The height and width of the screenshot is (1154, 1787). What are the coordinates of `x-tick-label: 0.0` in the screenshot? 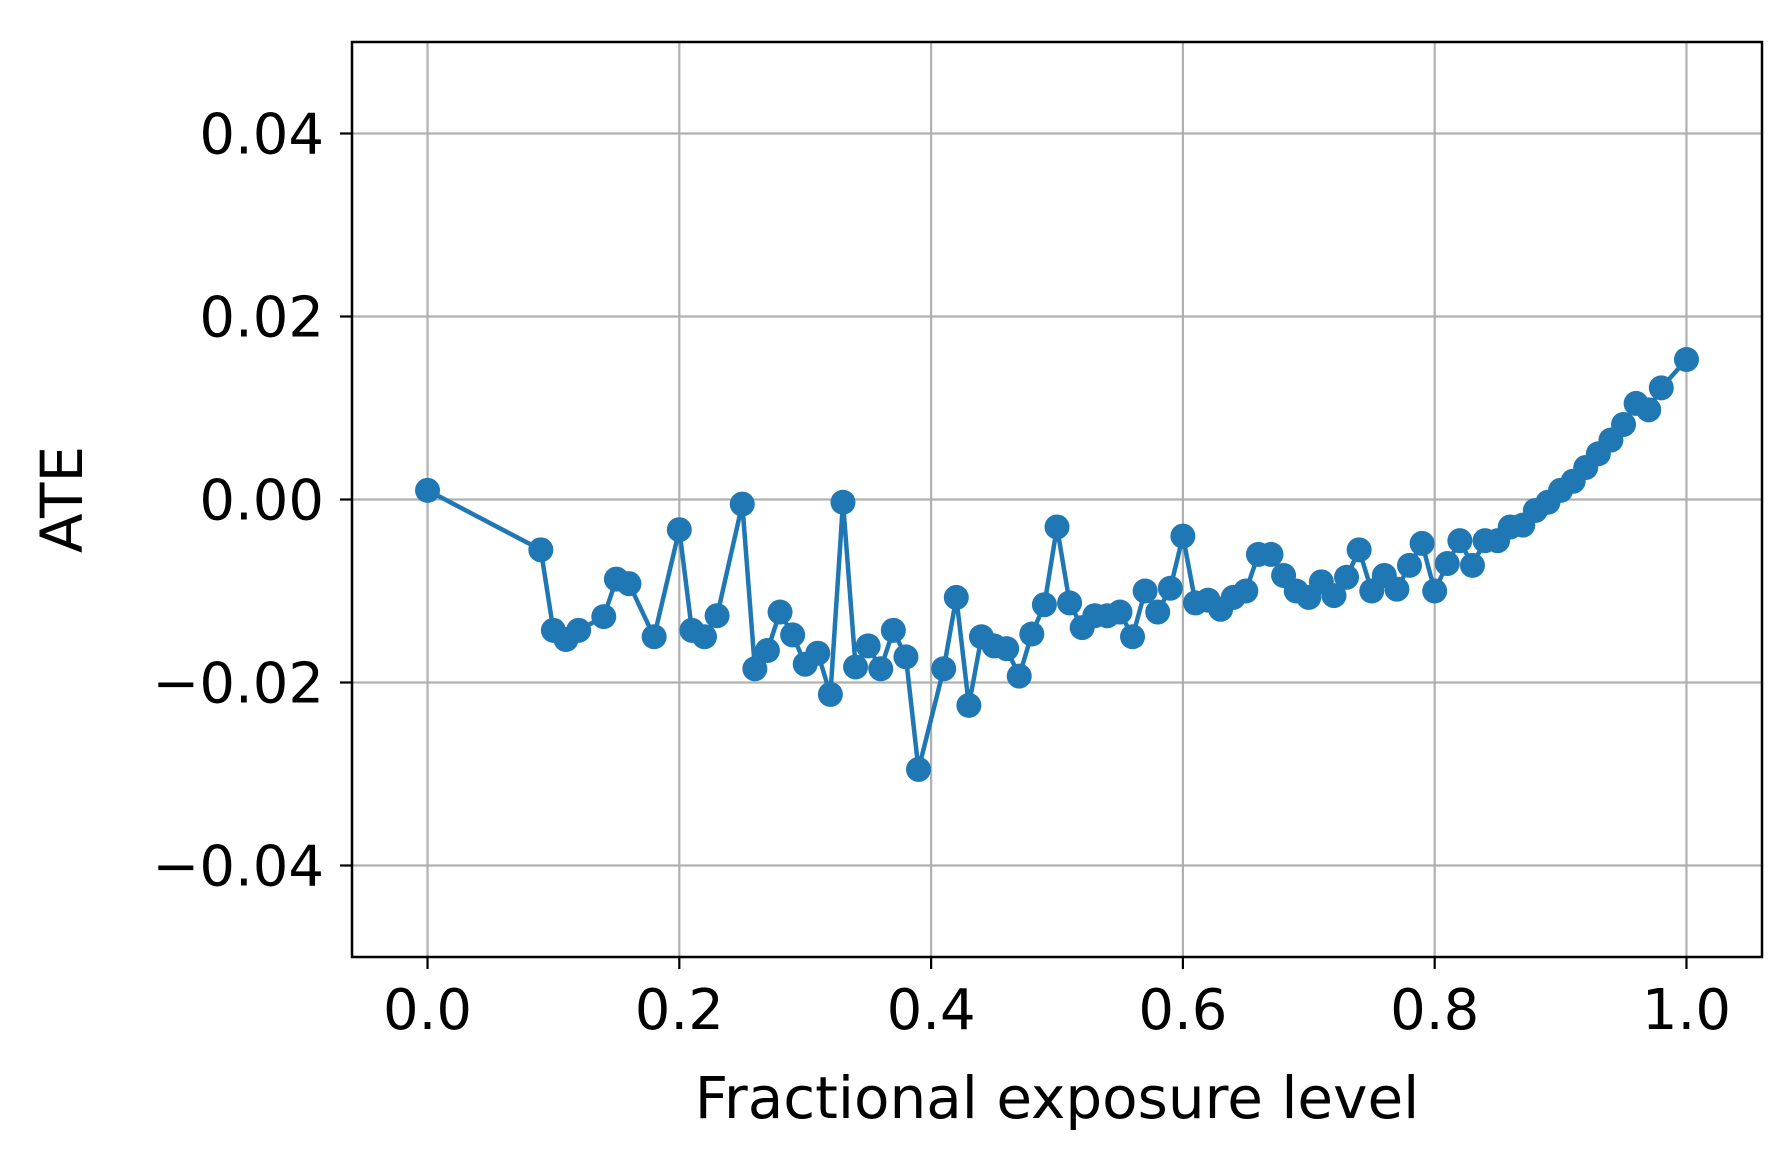 It's located at (427, 1010).